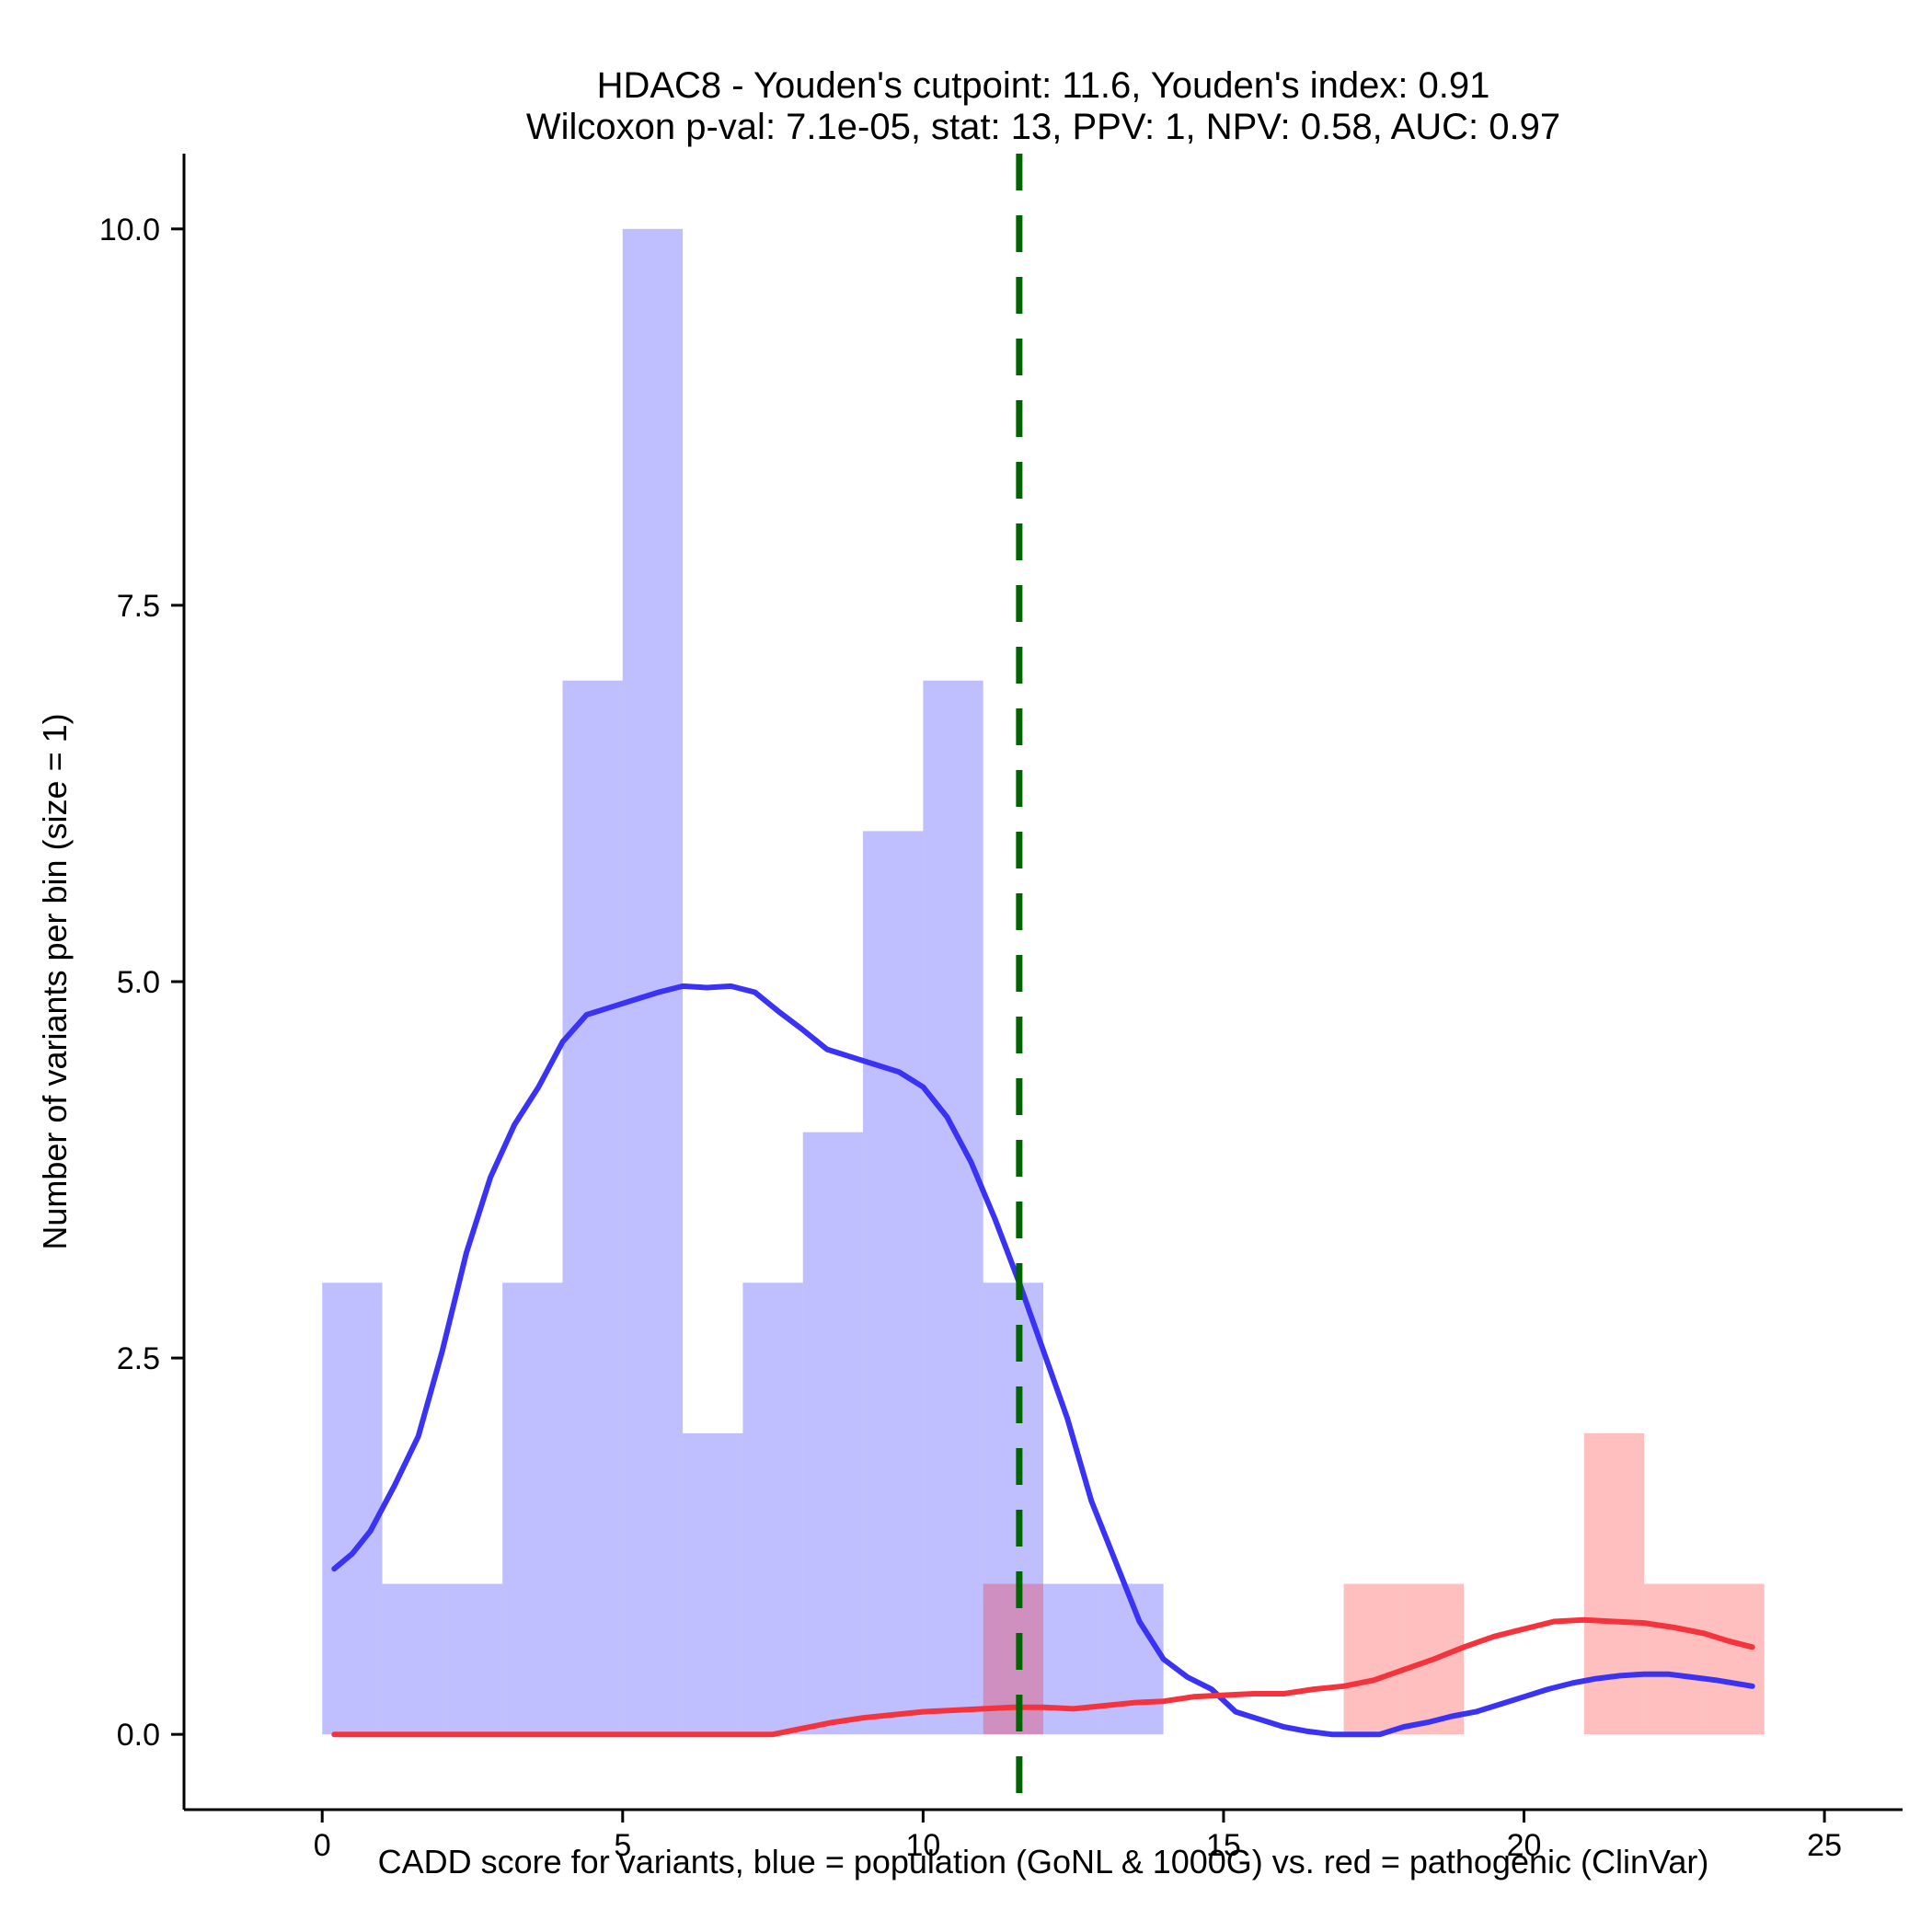  What do you see at coordinates (138, 1735) in the screenshot?
I see `y-tick-label: 0.0` at bounding box center [138, 1735].